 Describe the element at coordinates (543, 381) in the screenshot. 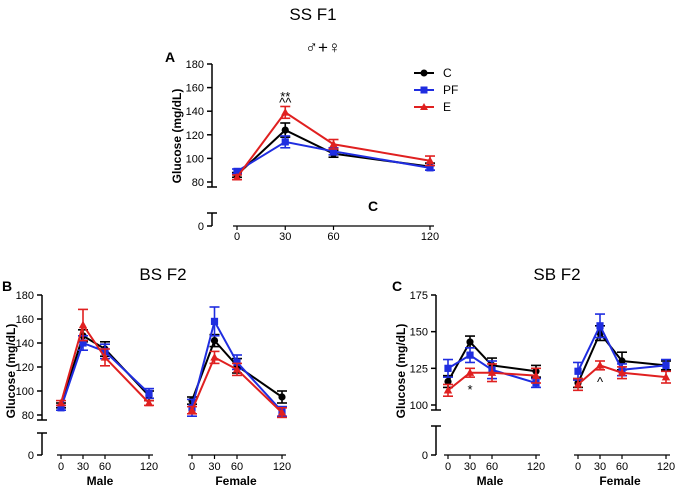

I see `plot-area: 0 100 125 150 175 0 30 60 120 0 30 60 120 * ^` at that location.